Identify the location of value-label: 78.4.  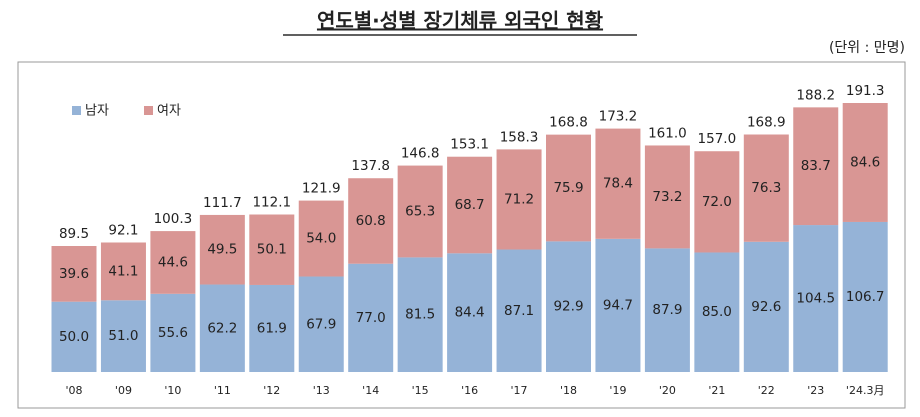
(618, 184).